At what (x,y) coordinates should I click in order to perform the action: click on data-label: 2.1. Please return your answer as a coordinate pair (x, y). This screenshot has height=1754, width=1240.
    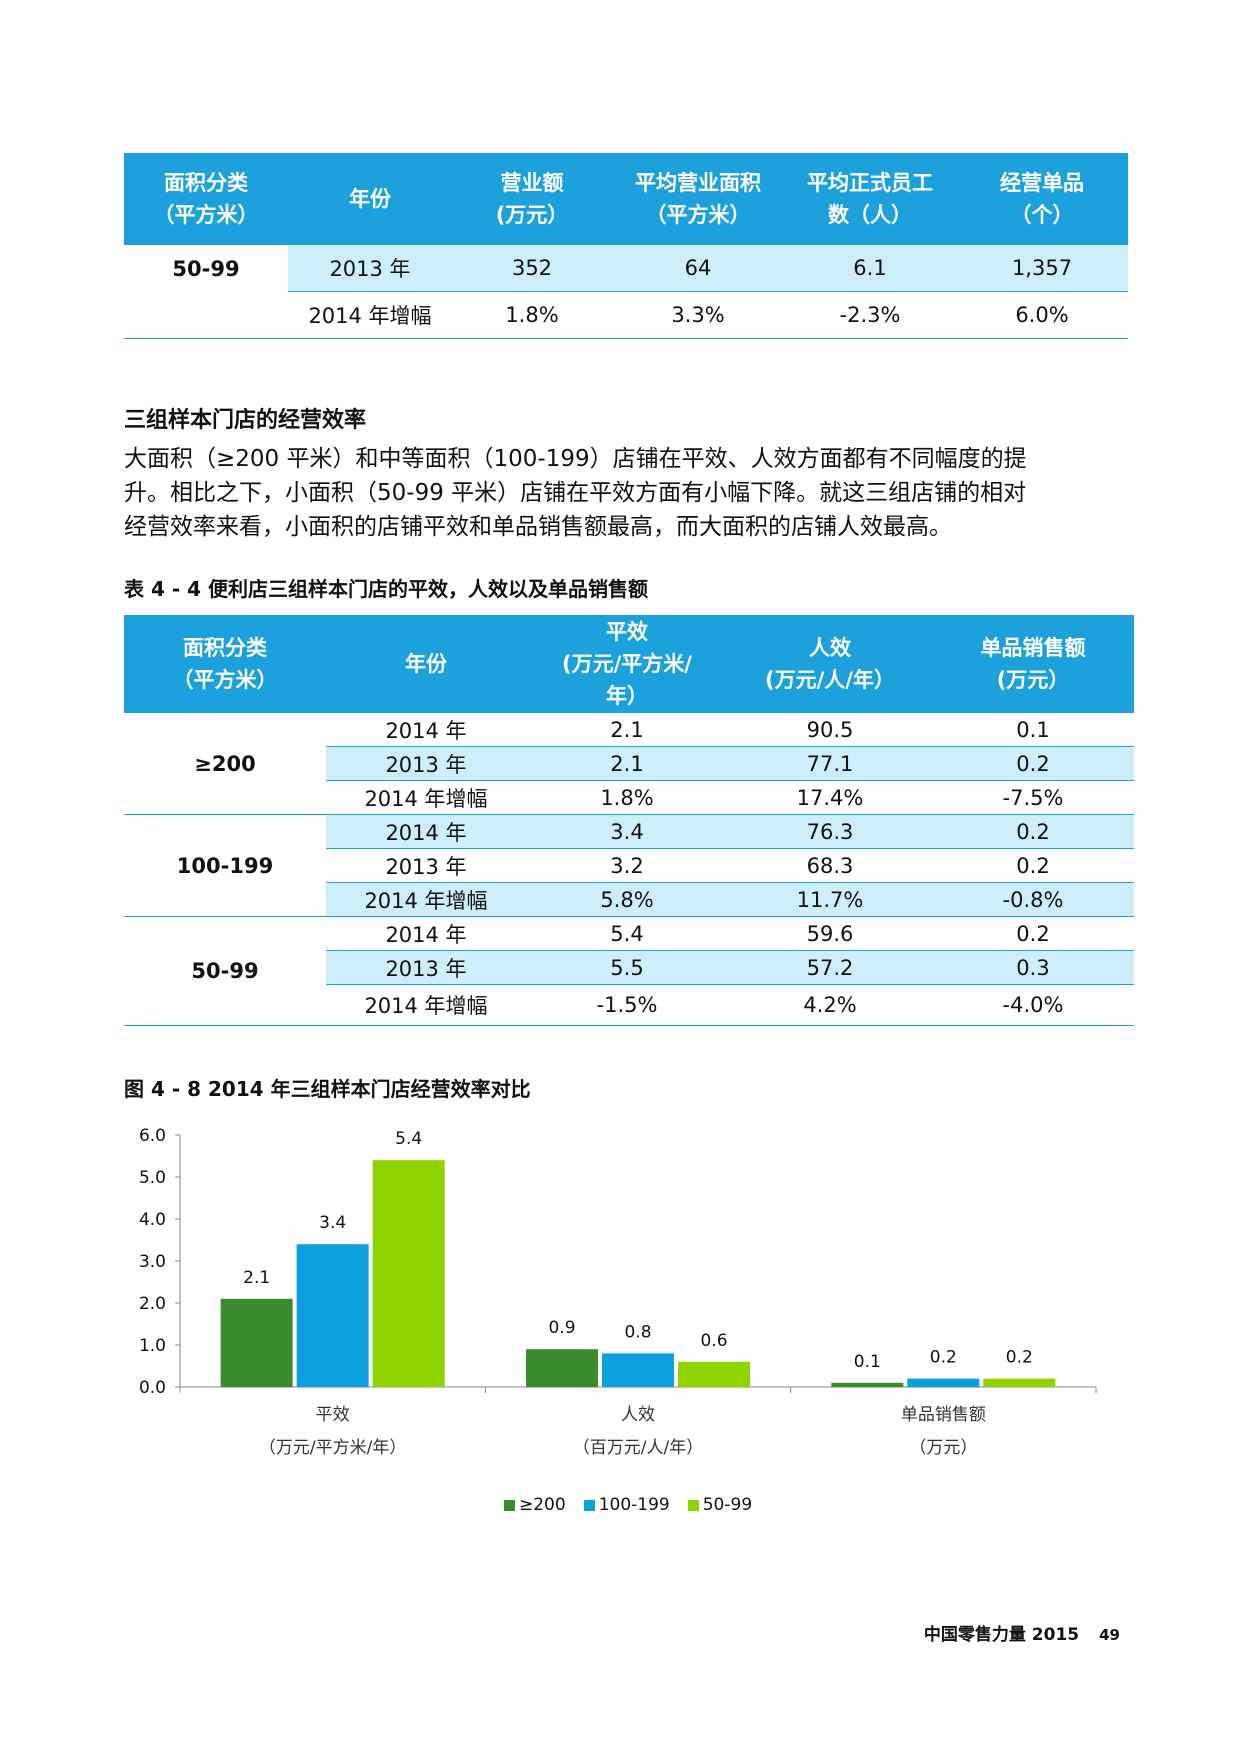
    Looking at the image, I should click on (256, 1278).